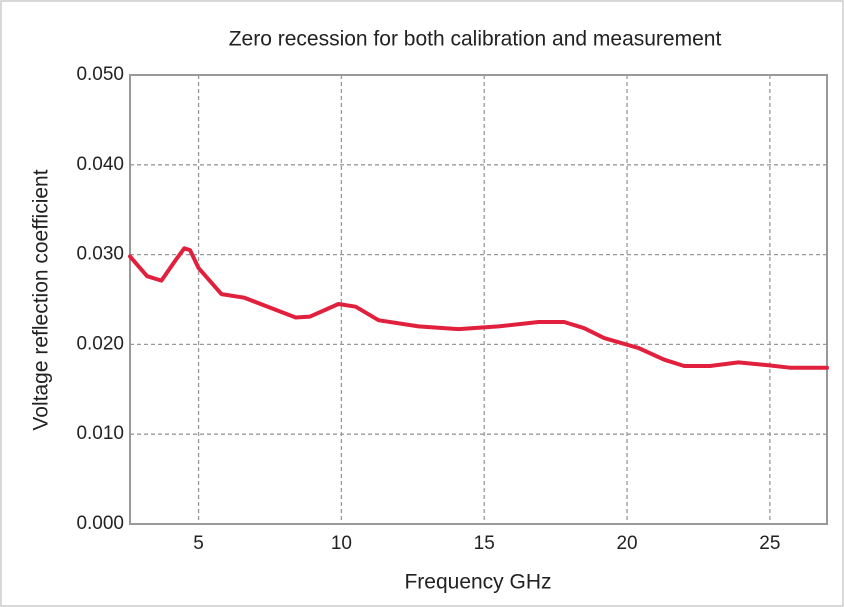  What do you see at coordinates (477, 582) in the screenshot?
I see `x-axis-label: Frequency GHz` at bounding box center [477, 582].